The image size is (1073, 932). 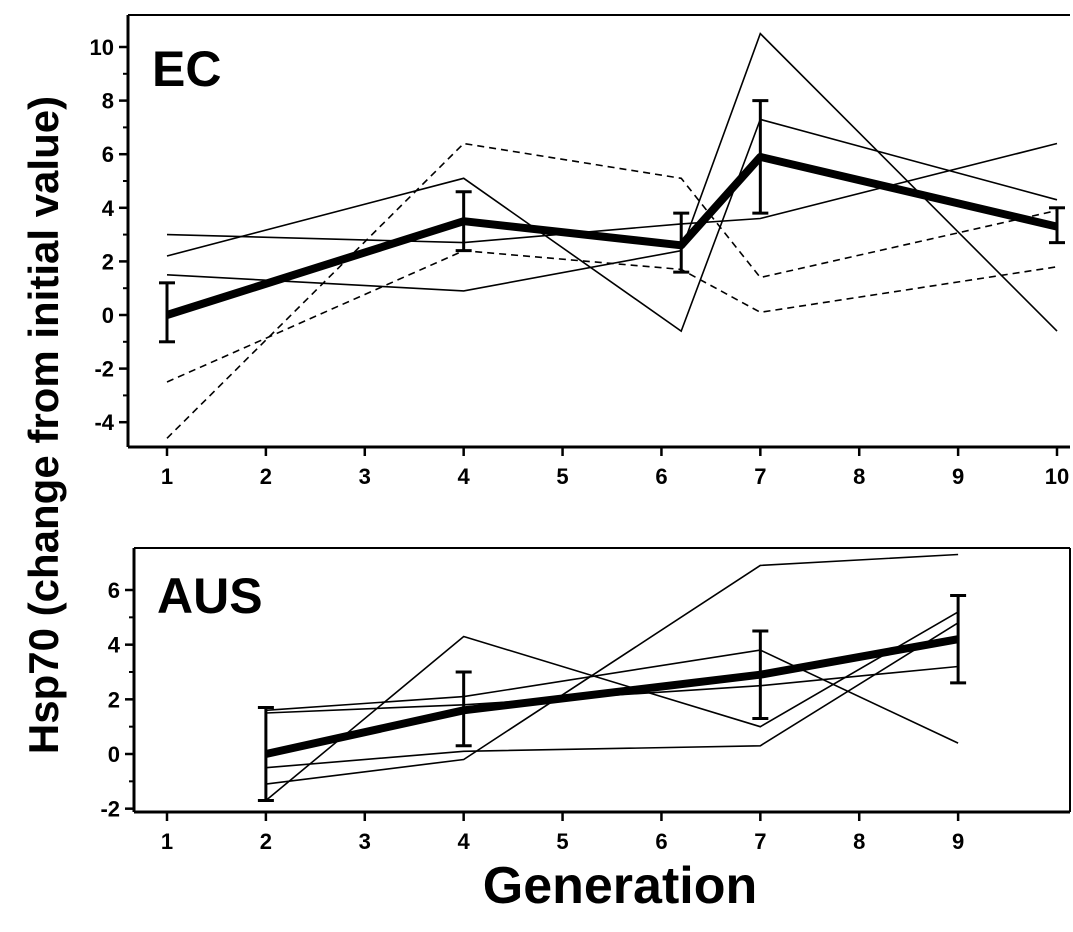 What do you see at coordinates (611, 235) in the screenshot?
I see `ec-mean-line` at bounding box center [611, 235].